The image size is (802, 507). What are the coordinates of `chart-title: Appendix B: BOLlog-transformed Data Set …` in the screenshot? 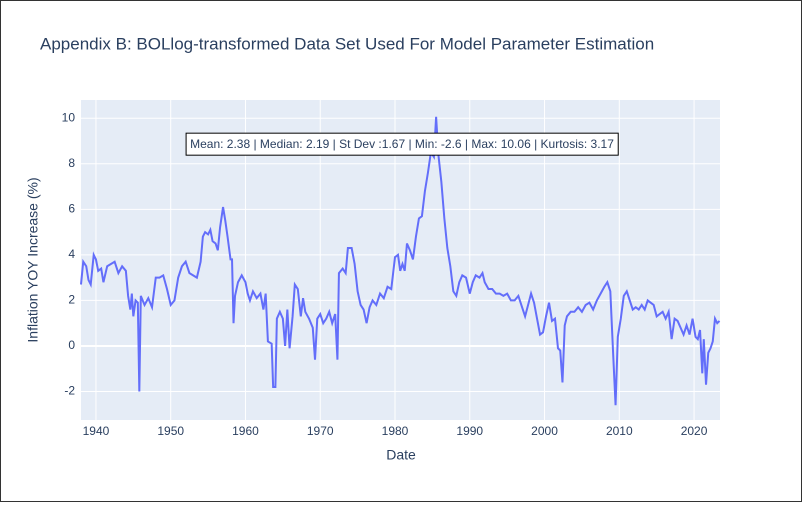 It's located at (347, 43).